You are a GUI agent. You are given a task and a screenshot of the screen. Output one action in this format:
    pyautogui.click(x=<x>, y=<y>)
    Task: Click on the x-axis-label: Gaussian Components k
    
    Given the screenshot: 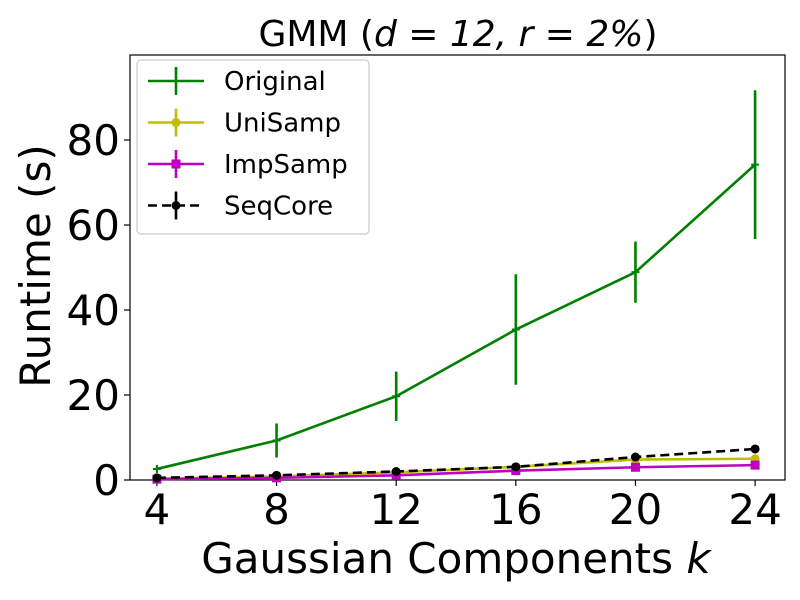 What is the action you would take?
    pyautogui.click(x=456, y=558)
    